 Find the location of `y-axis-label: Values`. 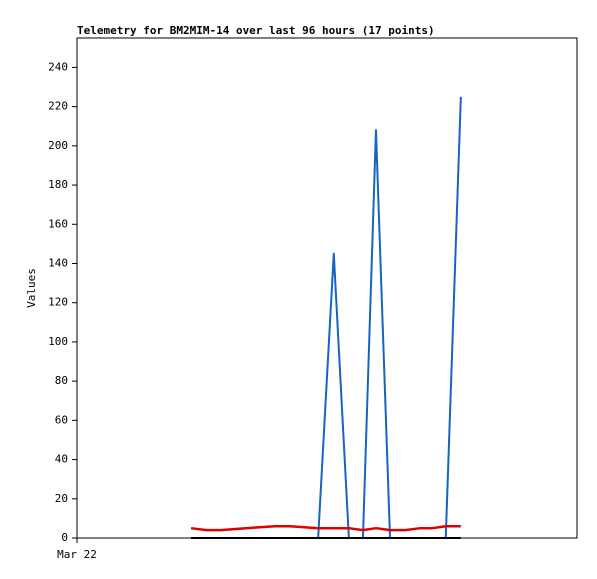

y-axis-label: Values is located at coordinates (31, 288).